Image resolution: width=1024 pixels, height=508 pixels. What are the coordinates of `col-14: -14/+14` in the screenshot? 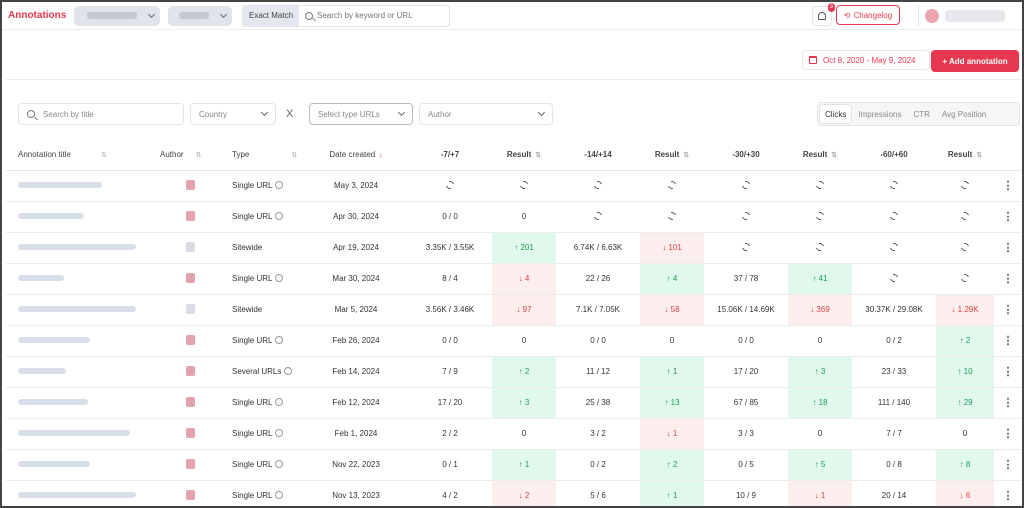 It's located at (598, 155).